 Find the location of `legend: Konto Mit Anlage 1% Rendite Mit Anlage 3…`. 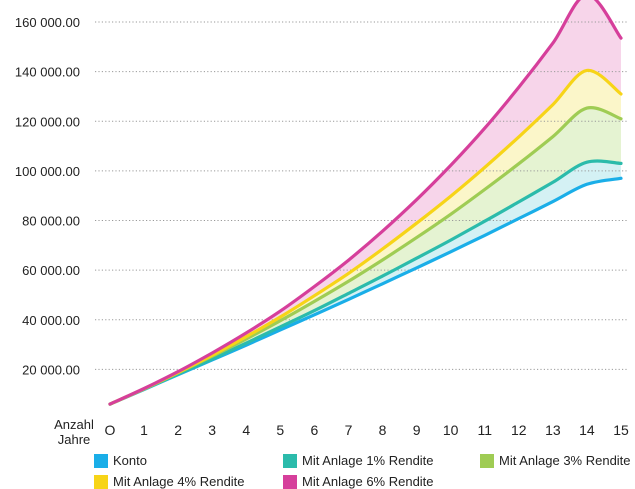

legend: Konto Mit Anlage 1% Rendite Mit Anlage 3… is located at coordinates (317, 468).